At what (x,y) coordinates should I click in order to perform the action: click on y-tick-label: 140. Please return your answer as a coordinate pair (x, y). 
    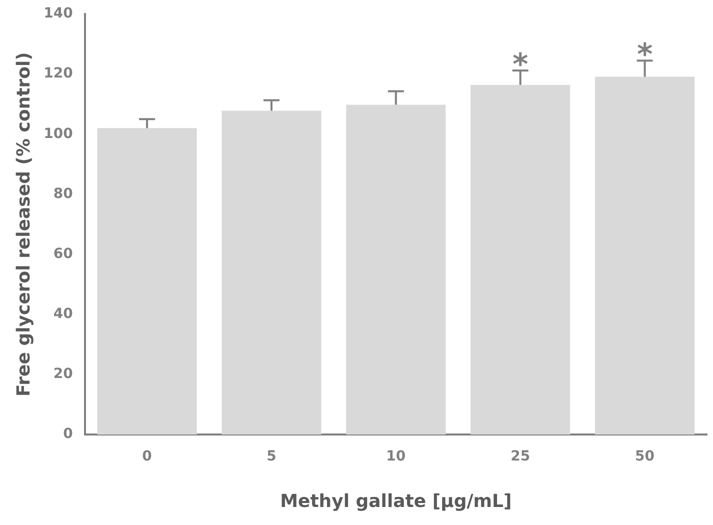
    Looking at the image, I should click on (59, 14).